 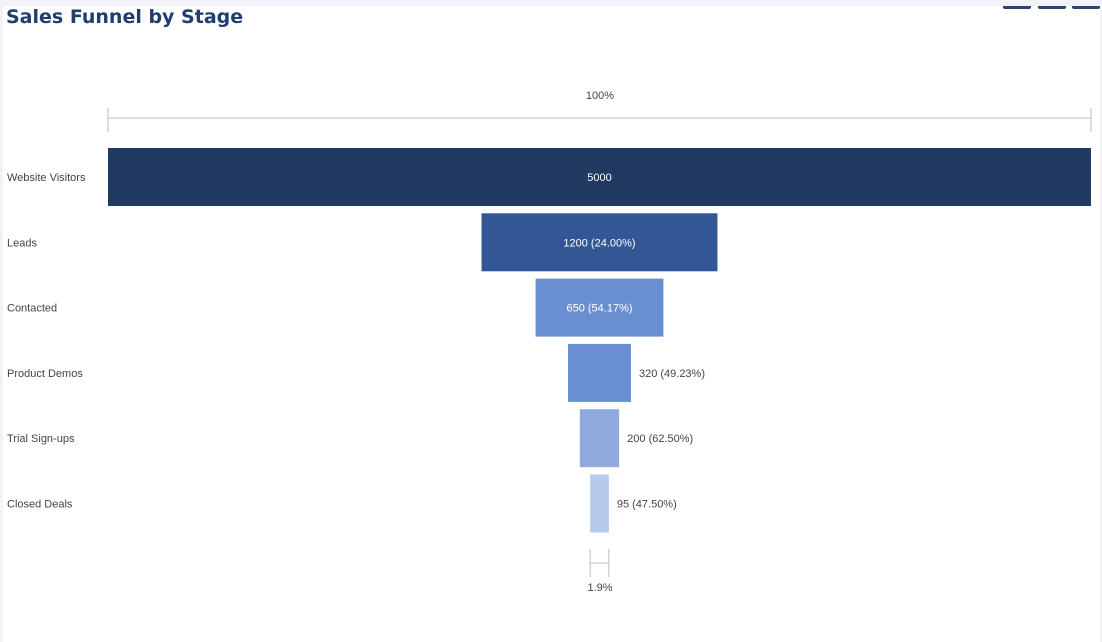 I want to click on category-label: Leads, so click(x=22, y=243).